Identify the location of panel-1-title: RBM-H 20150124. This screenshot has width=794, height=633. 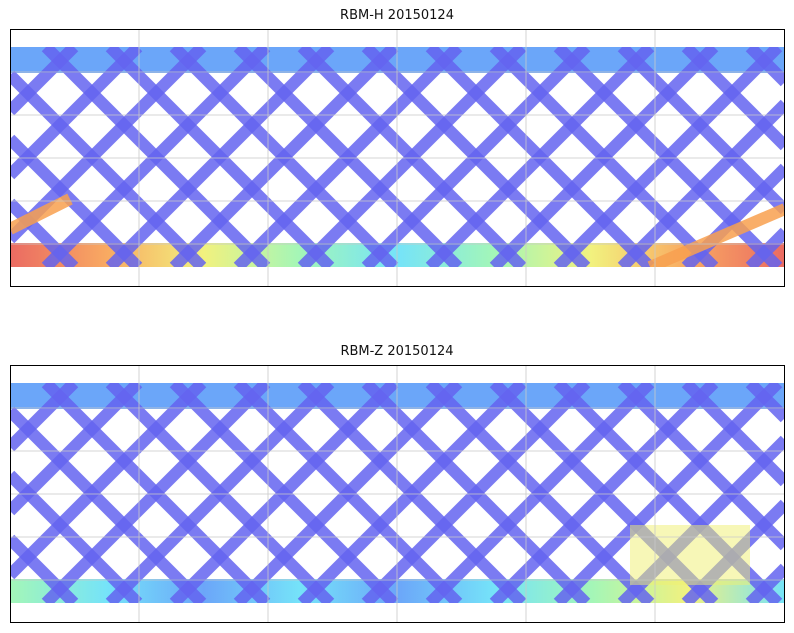
(397, 15).